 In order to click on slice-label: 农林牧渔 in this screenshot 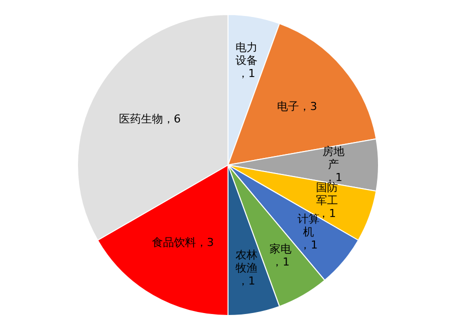, I will do `click(246, 261)`.